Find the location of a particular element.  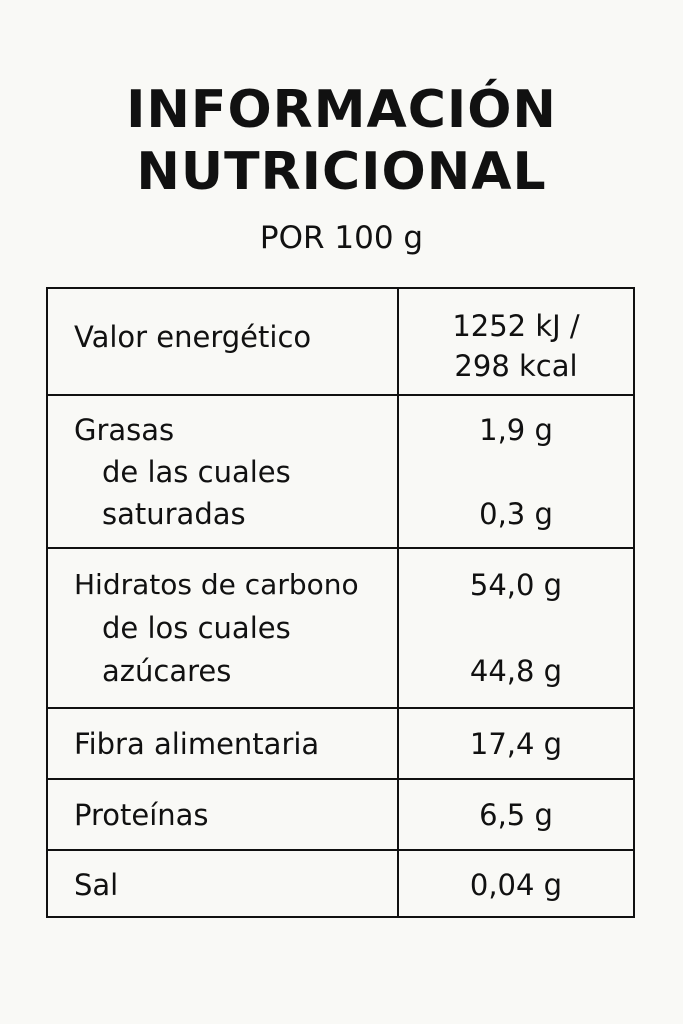

row-fibre: Fibra alimentaria 17,4 g is located at coordinates (340, 742).